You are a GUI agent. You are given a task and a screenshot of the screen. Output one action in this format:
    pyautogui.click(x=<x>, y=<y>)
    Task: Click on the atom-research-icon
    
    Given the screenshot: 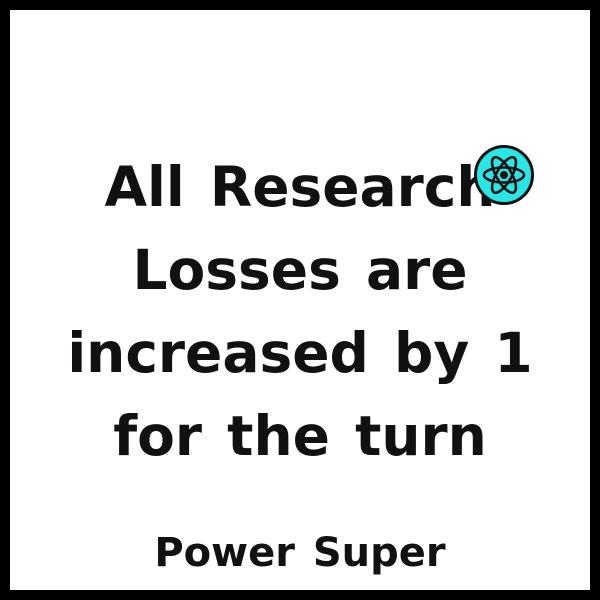 What is the action you would take?
    pyautogui.click(x=504, y=175)
    